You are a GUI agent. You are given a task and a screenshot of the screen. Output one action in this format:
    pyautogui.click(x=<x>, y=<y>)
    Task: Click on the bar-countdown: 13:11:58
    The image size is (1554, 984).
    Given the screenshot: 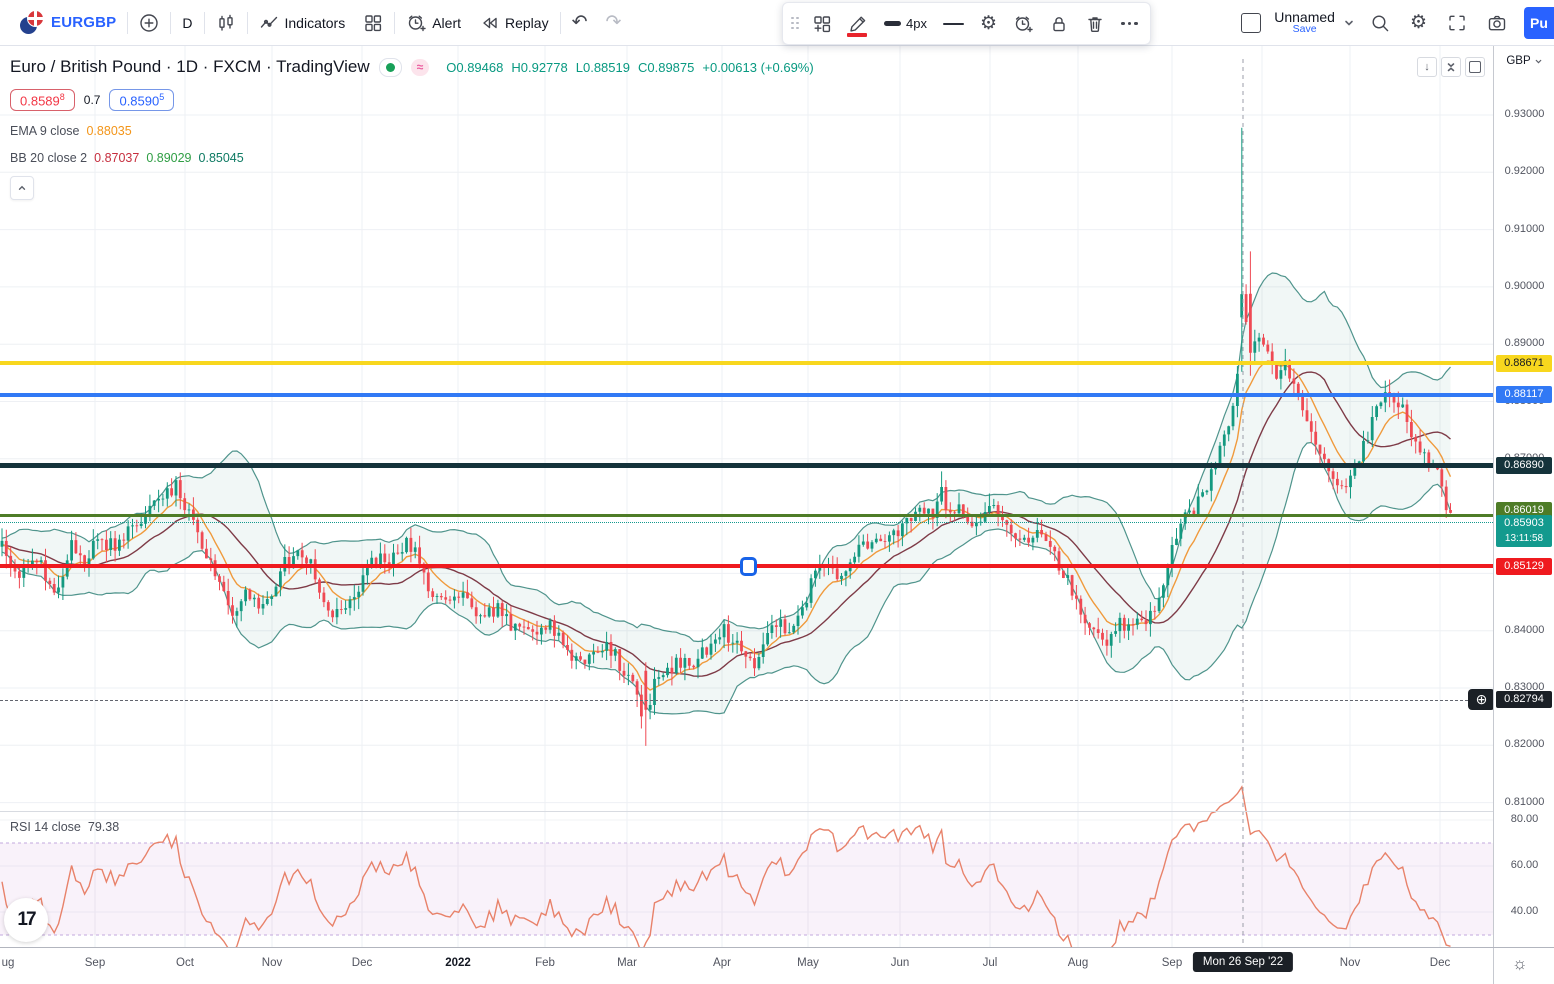 What is the action you would take?
    pyautogui.click(x=1524, y=538)
    